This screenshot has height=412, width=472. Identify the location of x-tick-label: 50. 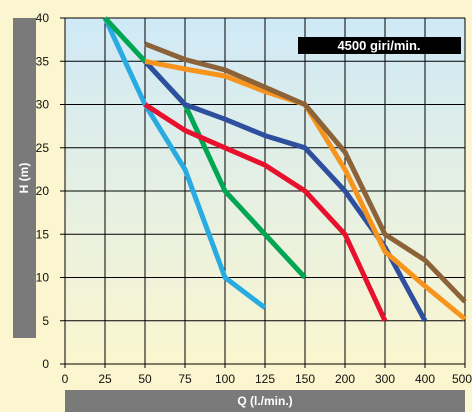
(145, 379).